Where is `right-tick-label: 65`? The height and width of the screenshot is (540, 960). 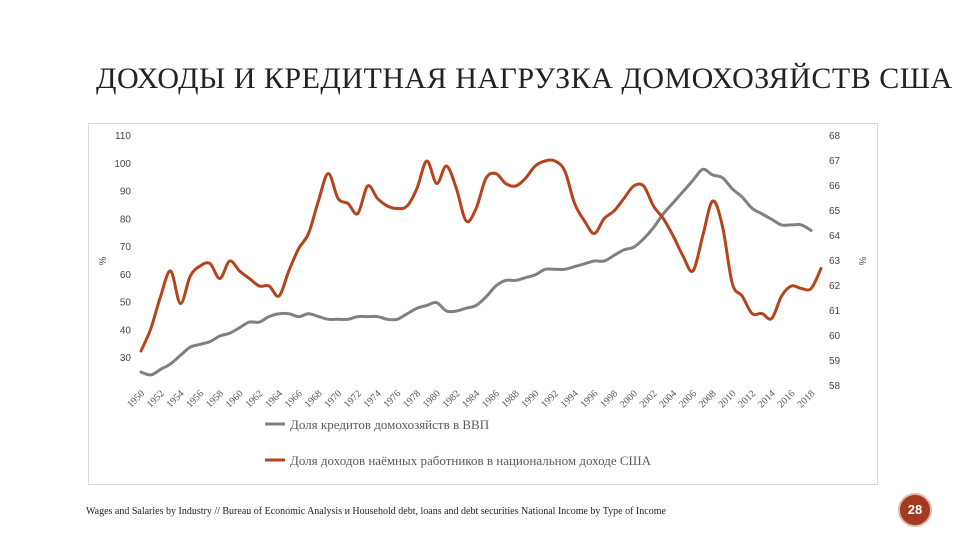 right-tick-label: 65 is located at coordinates (835, 211).